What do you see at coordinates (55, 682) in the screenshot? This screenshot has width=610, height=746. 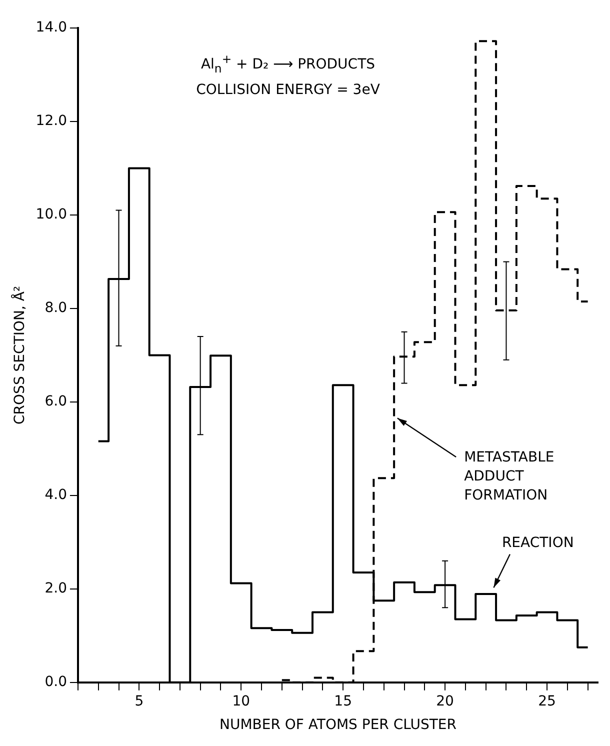 I see `y-tick-label: 0.0` at bounding box center [55, 682].